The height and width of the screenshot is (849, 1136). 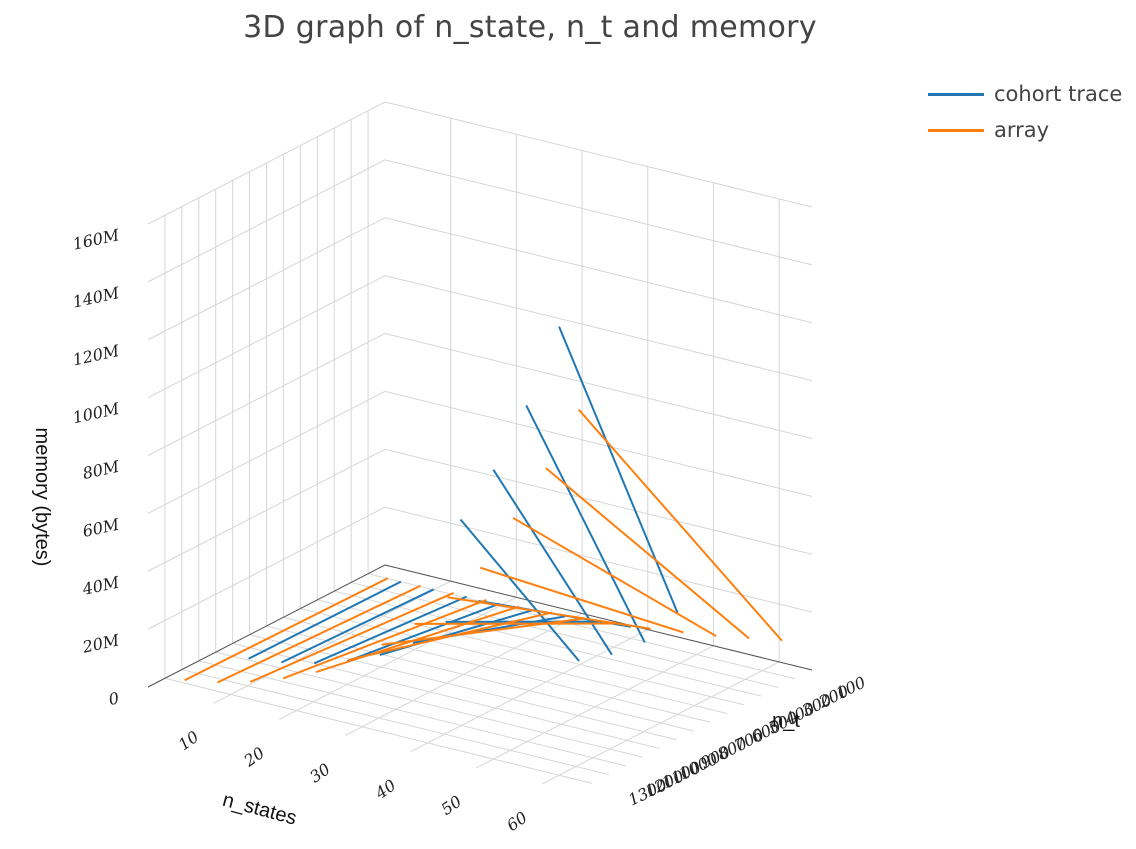 What do you see at coordinates (189, 740) in the screenshot?
I see `x-tick-label-0: 10` at bounding box center [189, 740].